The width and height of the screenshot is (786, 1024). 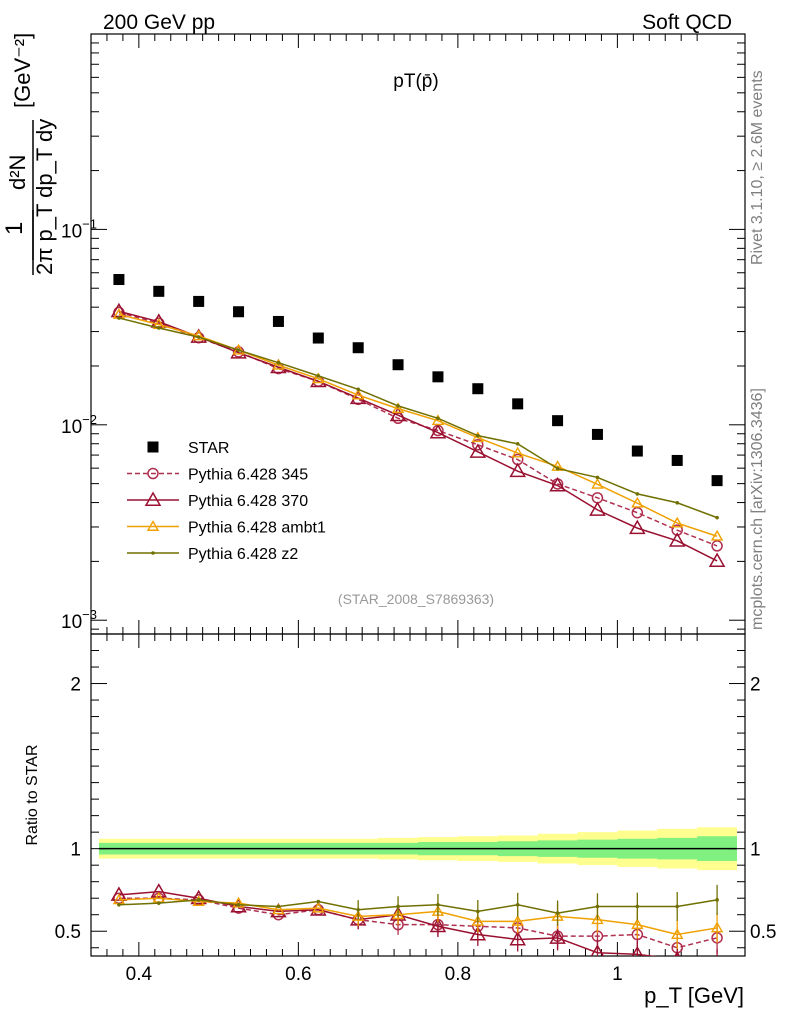 What do you see at coordinates (694, 995) in the screenshot?
I see `x-axis-label: p_T [GeV]` at bounding box center [694, 995].